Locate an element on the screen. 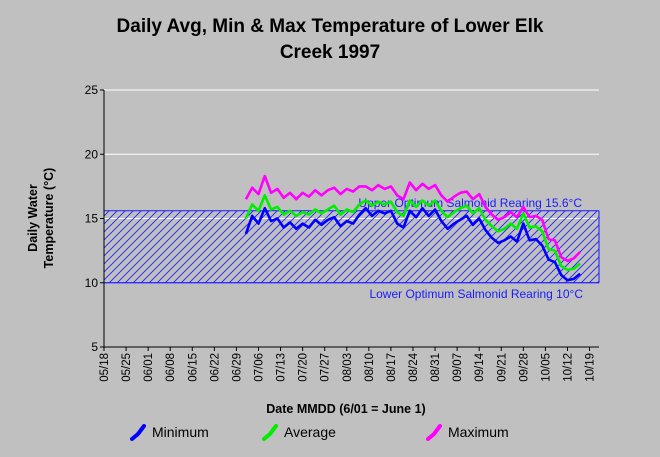  x-tick-label: 09/14 is located at coordinates (480, 366).